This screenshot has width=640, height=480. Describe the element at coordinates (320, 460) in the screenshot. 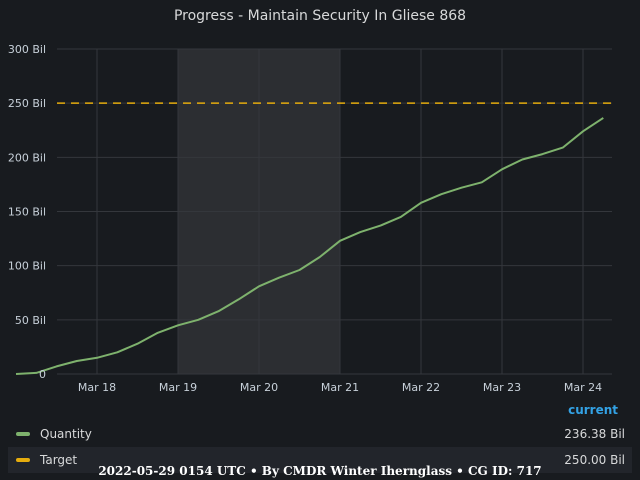

I see `legend-row-target: Target 250.00 Bil` at that location.